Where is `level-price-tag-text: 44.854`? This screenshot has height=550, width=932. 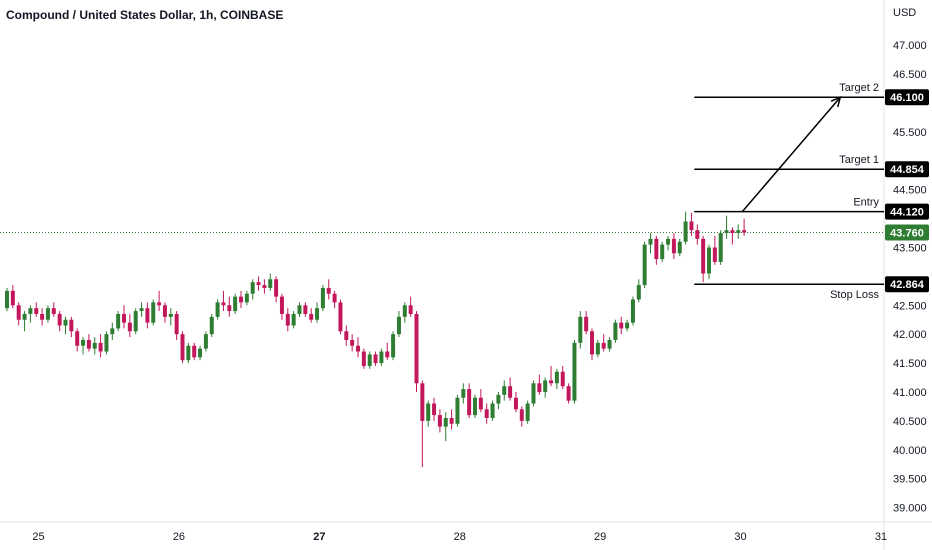
level-price-tag-text: 44.854 is located at coordinates (907, 170).